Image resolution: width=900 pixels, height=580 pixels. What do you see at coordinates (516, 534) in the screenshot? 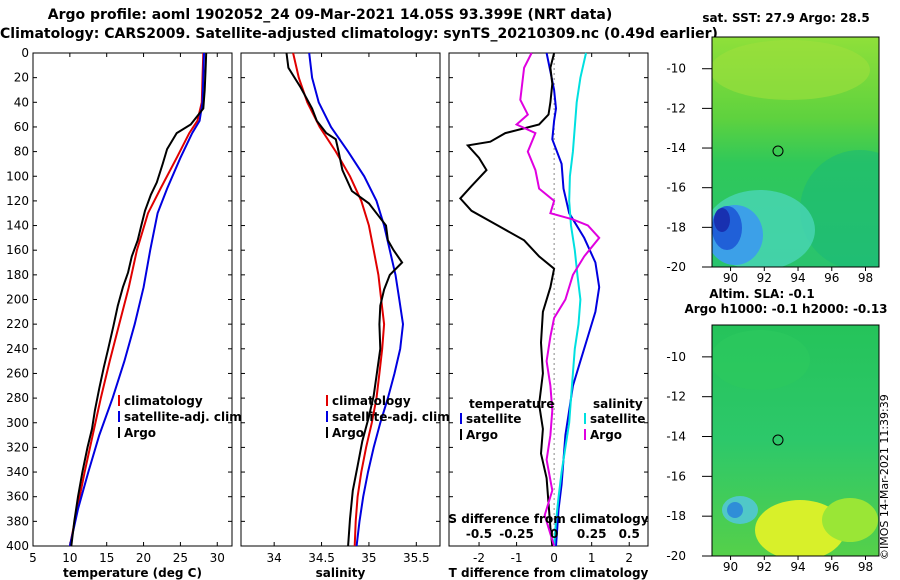
I see `secondary-tick-label: -0.25` at bounding box center [516, 534].